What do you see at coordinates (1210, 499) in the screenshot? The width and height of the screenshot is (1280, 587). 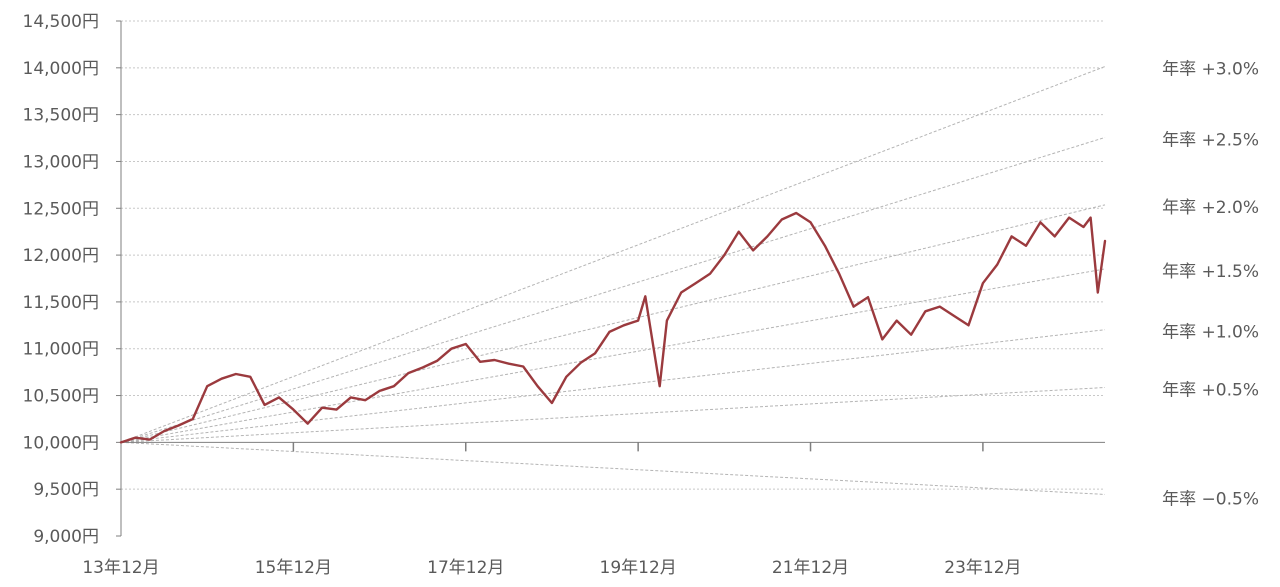 I see `rate-label: 年率 −0.5%` at bounding box center [1210, 499].